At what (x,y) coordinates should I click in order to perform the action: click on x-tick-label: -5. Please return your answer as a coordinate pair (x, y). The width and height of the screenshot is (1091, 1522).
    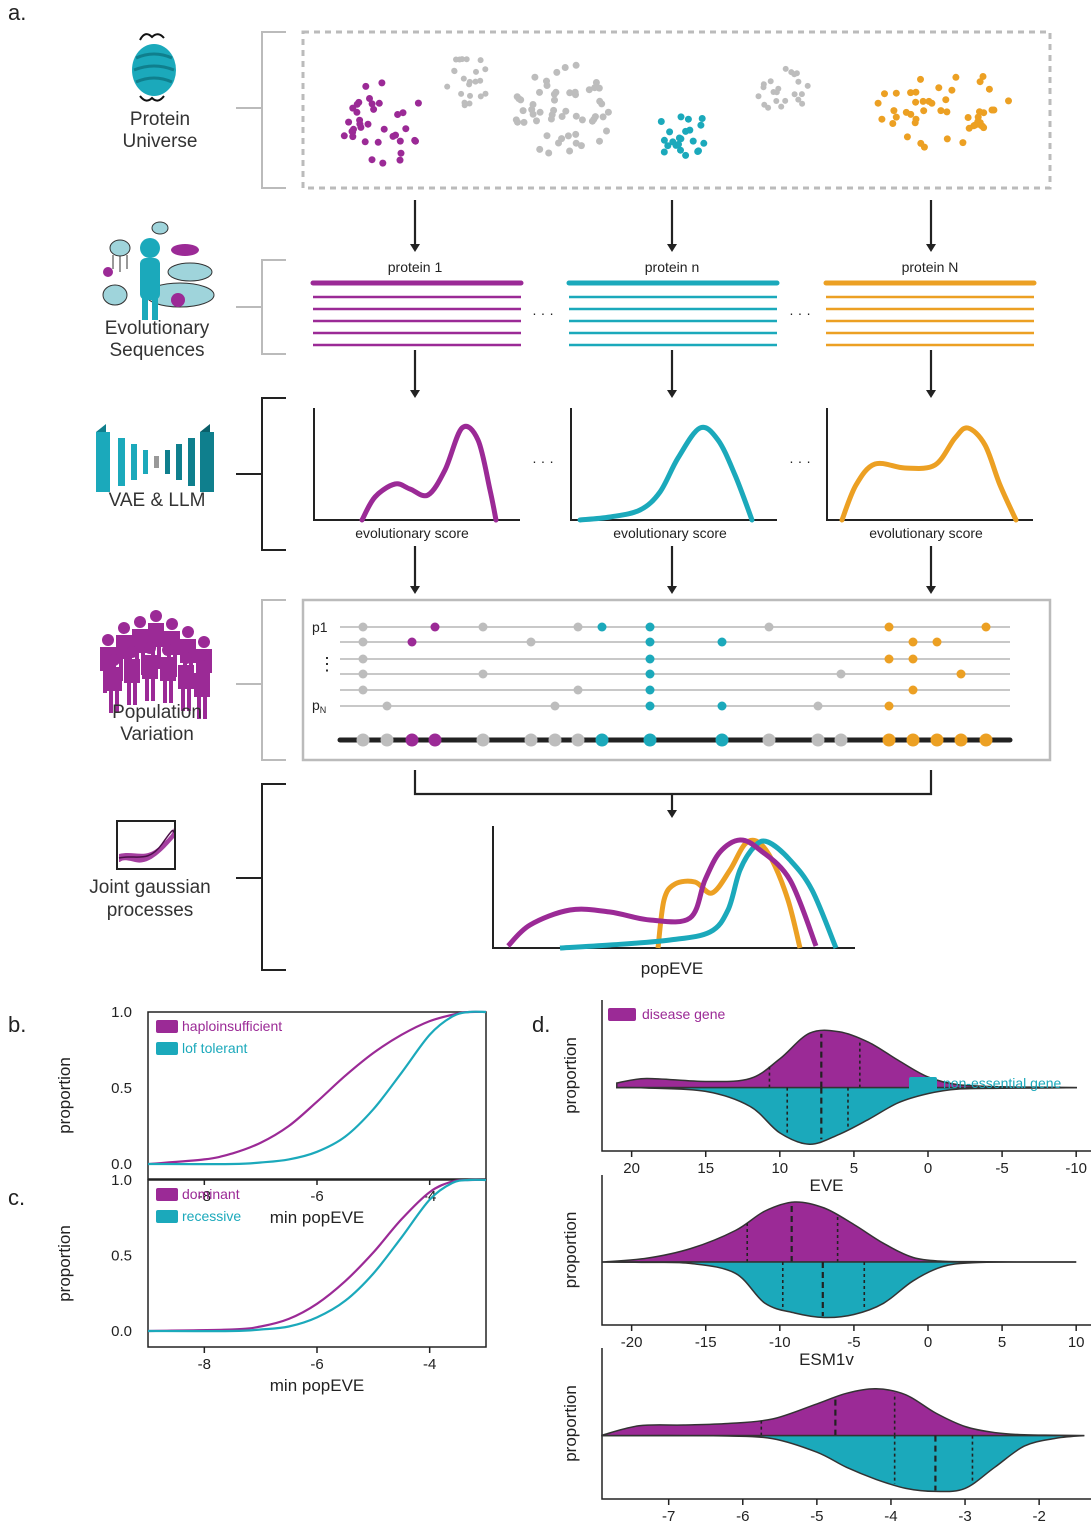
    Looking at the image, I should click on (853, 1342).